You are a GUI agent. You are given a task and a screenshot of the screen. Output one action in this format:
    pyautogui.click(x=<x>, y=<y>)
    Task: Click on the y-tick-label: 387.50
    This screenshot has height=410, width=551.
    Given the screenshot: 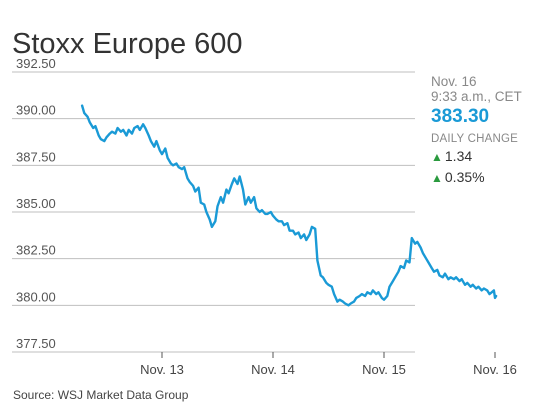 What is the action you would take?
    pyautogui.click(x=36, y=156)
    